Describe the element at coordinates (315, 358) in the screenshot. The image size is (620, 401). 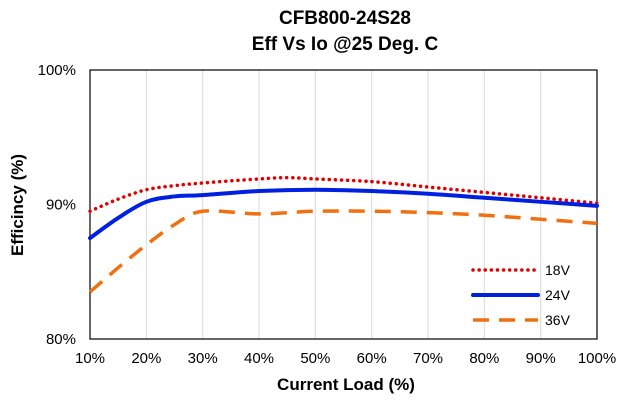
I see `x-tick-label: 50%` at that location.